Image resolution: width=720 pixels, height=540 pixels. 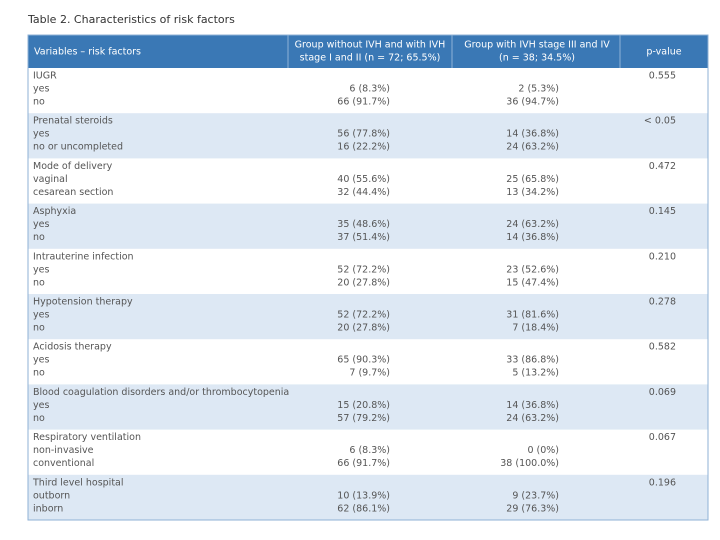 What do you see at coordinates (535, 328) in the screenshot?
I see `cell-value: 7 (18.4%)` at bounding box center [535, 328].